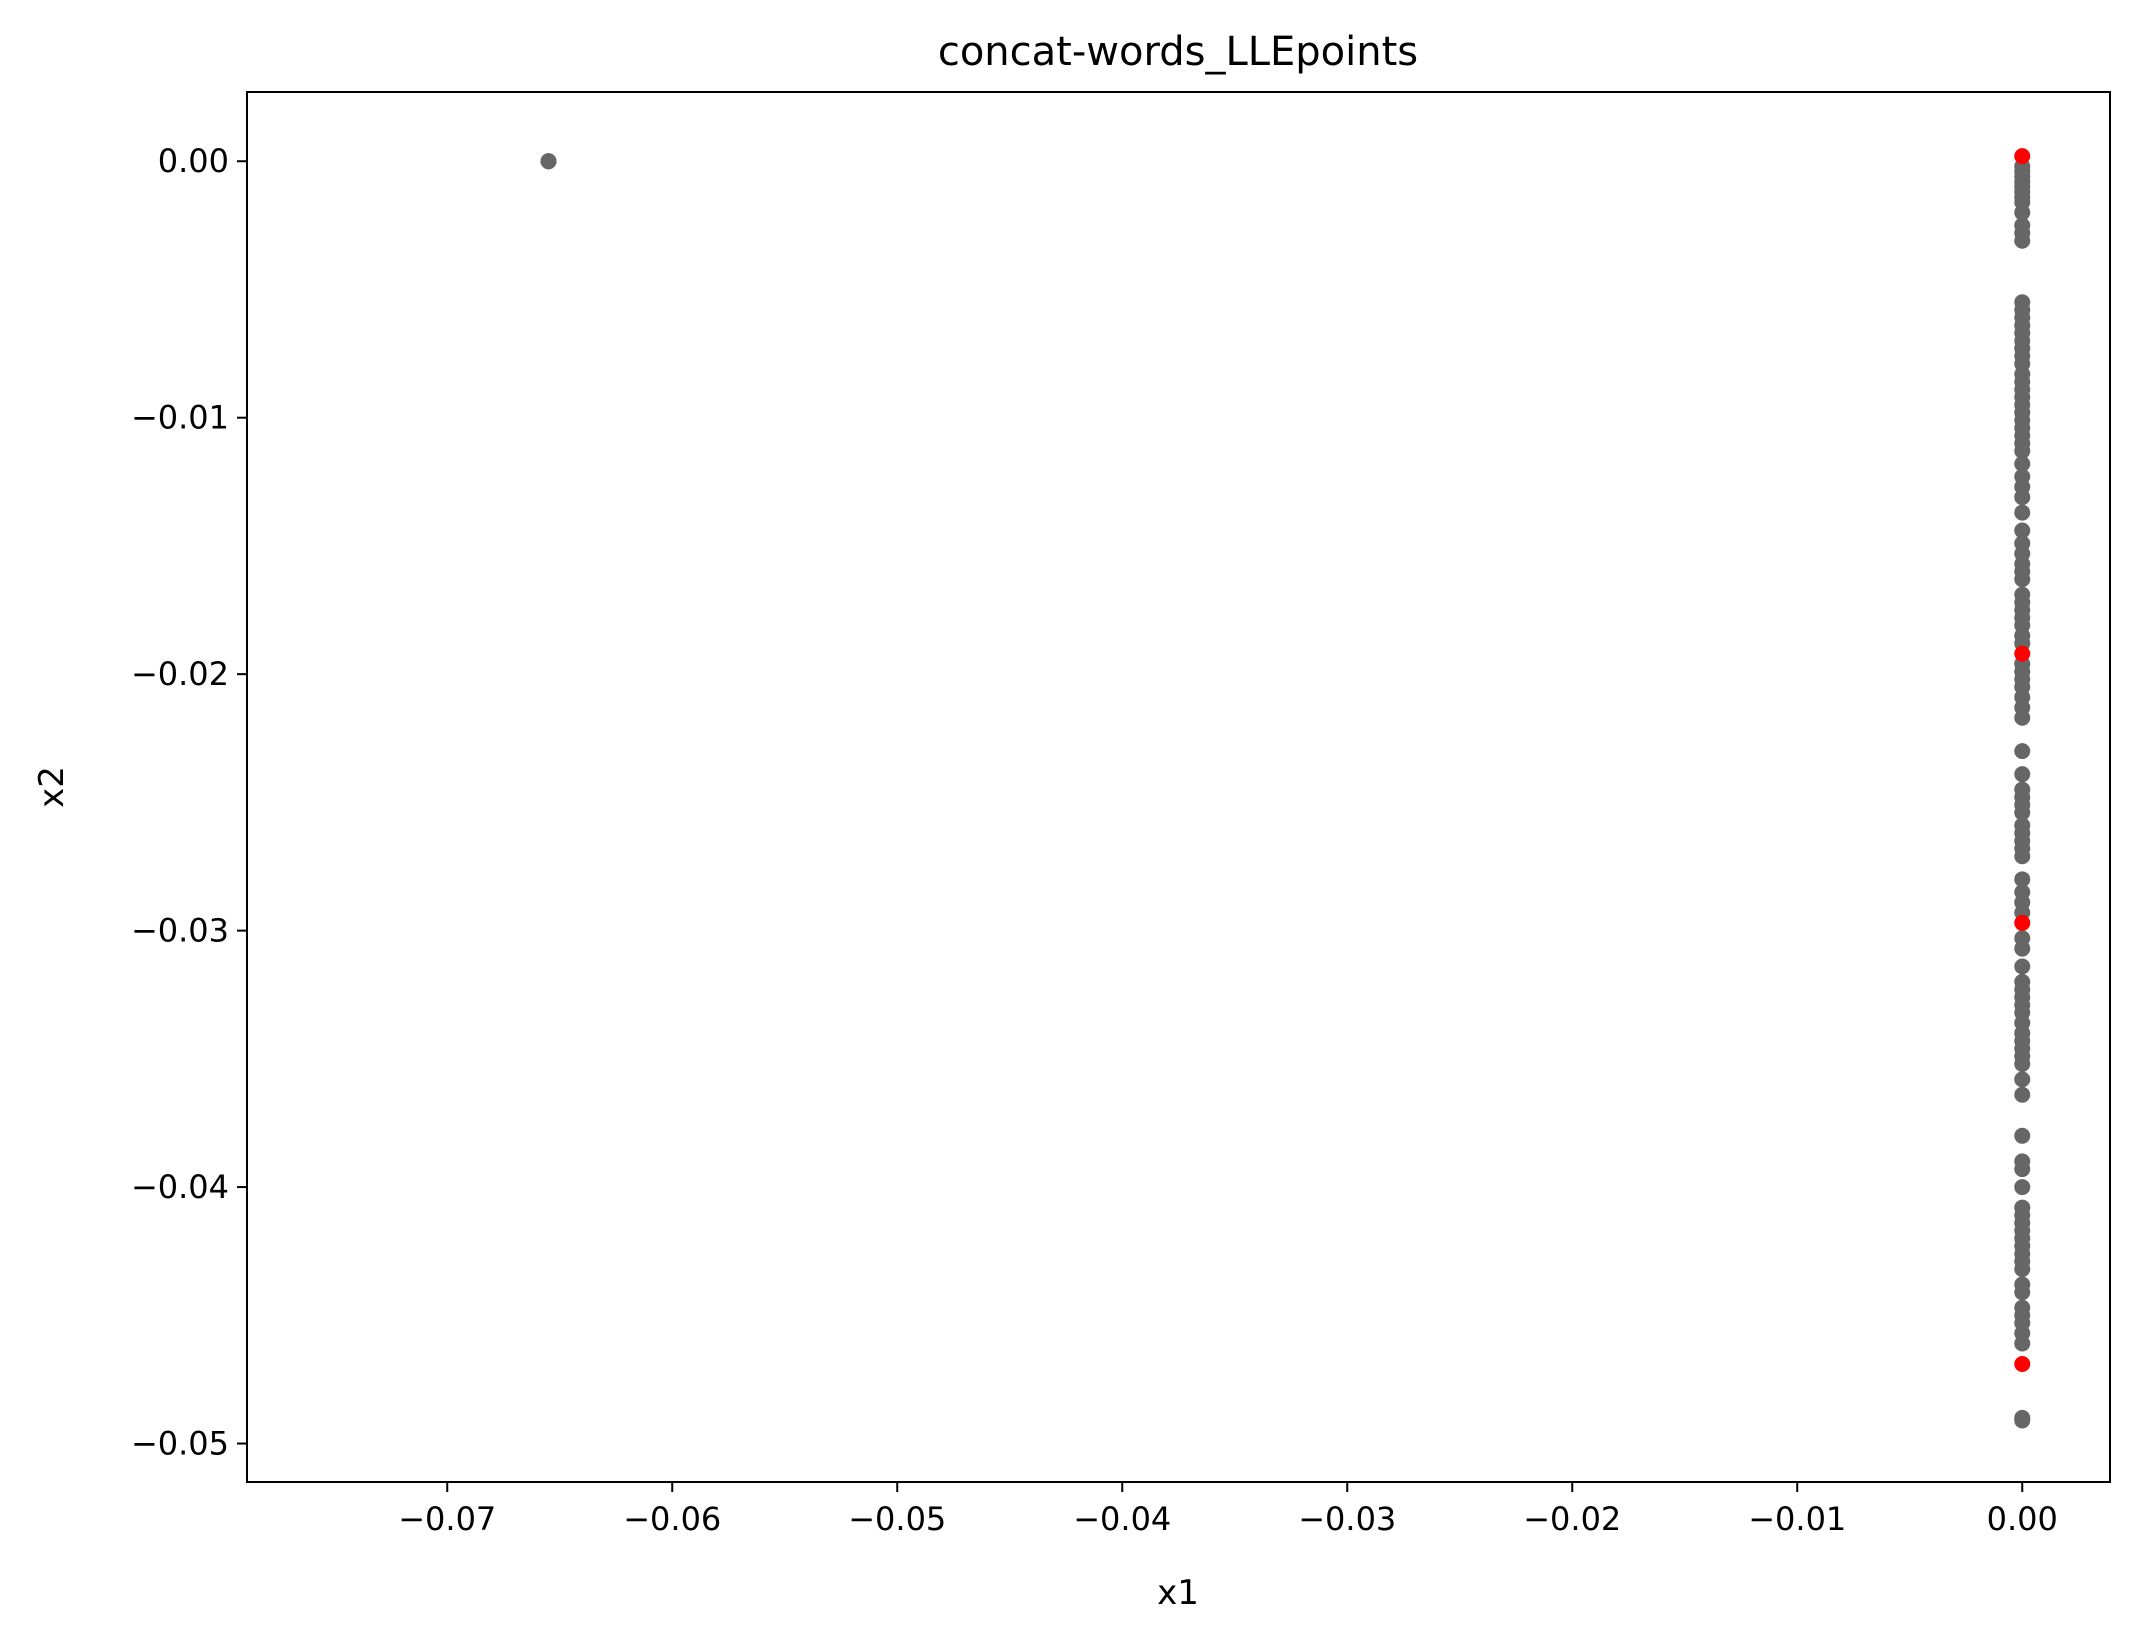 This screenshot has height=1638, width=2135. Describe the element at coordinates (672, 1519) in the screenshot. I see `x-tick-label: −0.06` at that location.